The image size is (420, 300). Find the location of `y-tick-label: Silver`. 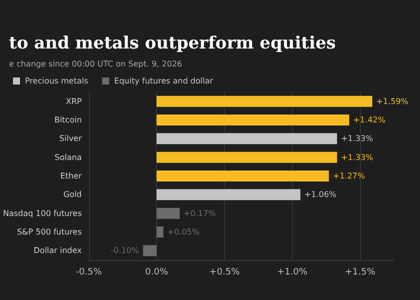

y-tick-label: Silver is located at coordinates (70, 139).